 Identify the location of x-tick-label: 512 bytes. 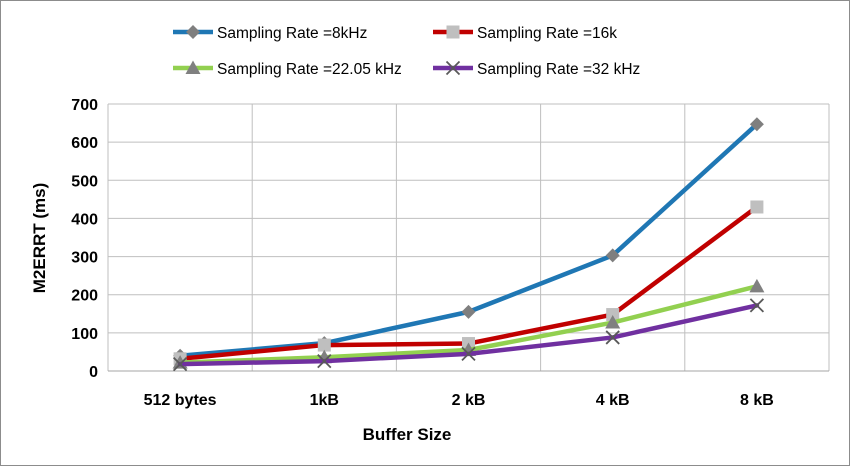
(180, 400).